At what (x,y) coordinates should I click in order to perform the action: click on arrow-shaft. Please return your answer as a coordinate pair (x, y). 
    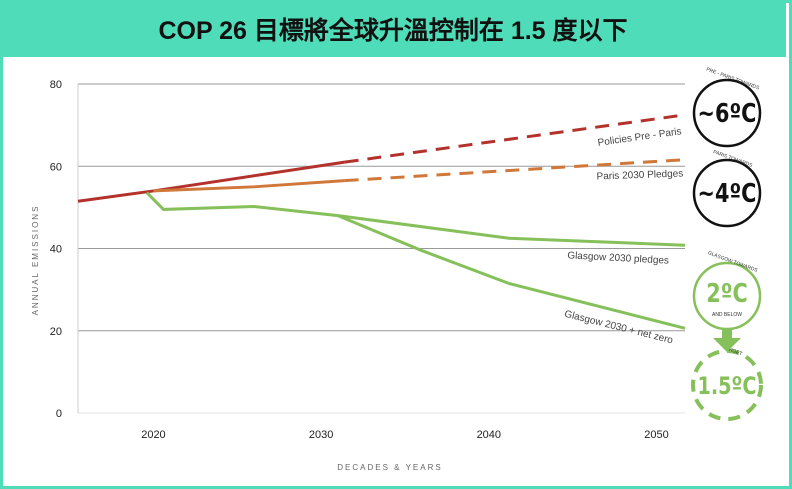
    Looking at the image, I should click on (727, 335).